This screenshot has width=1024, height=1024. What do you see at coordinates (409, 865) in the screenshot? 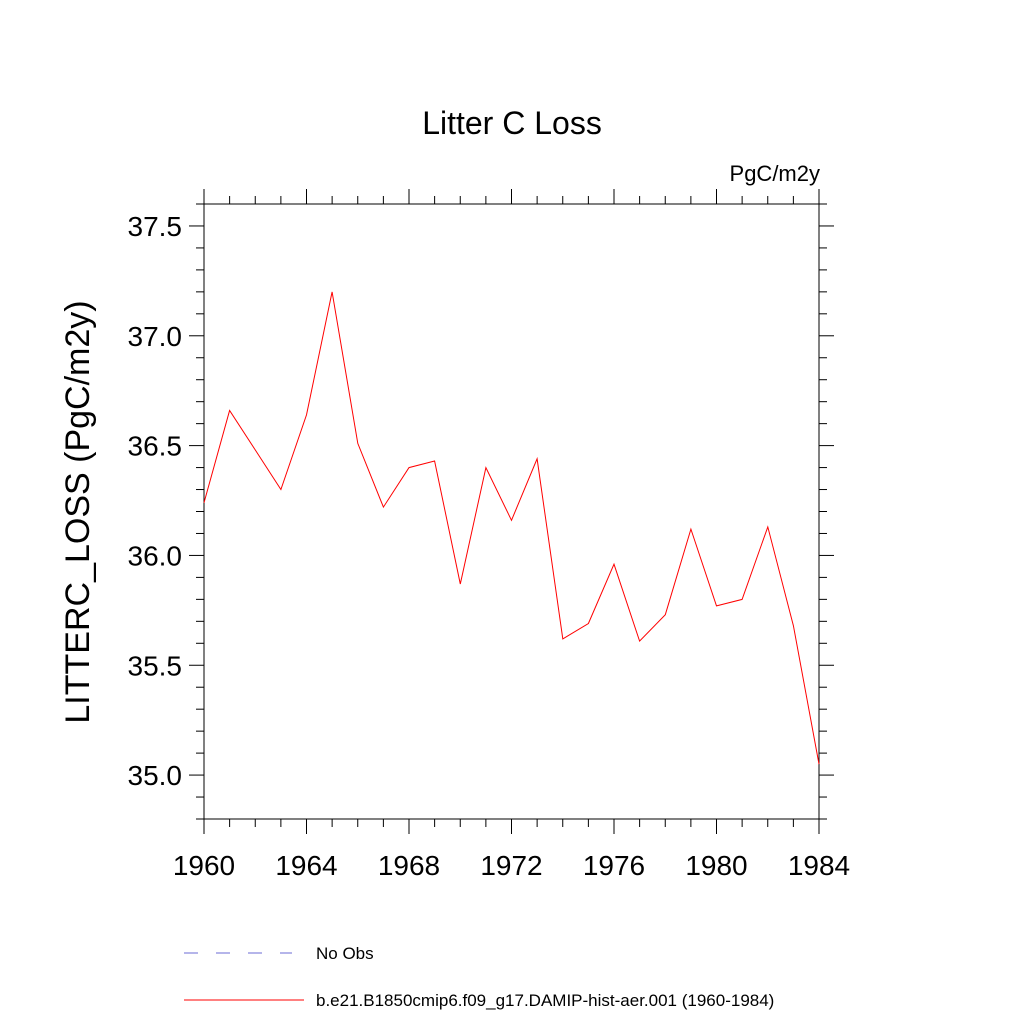
I see `x-tick-label: 1968` at bounding box center [409, 865].